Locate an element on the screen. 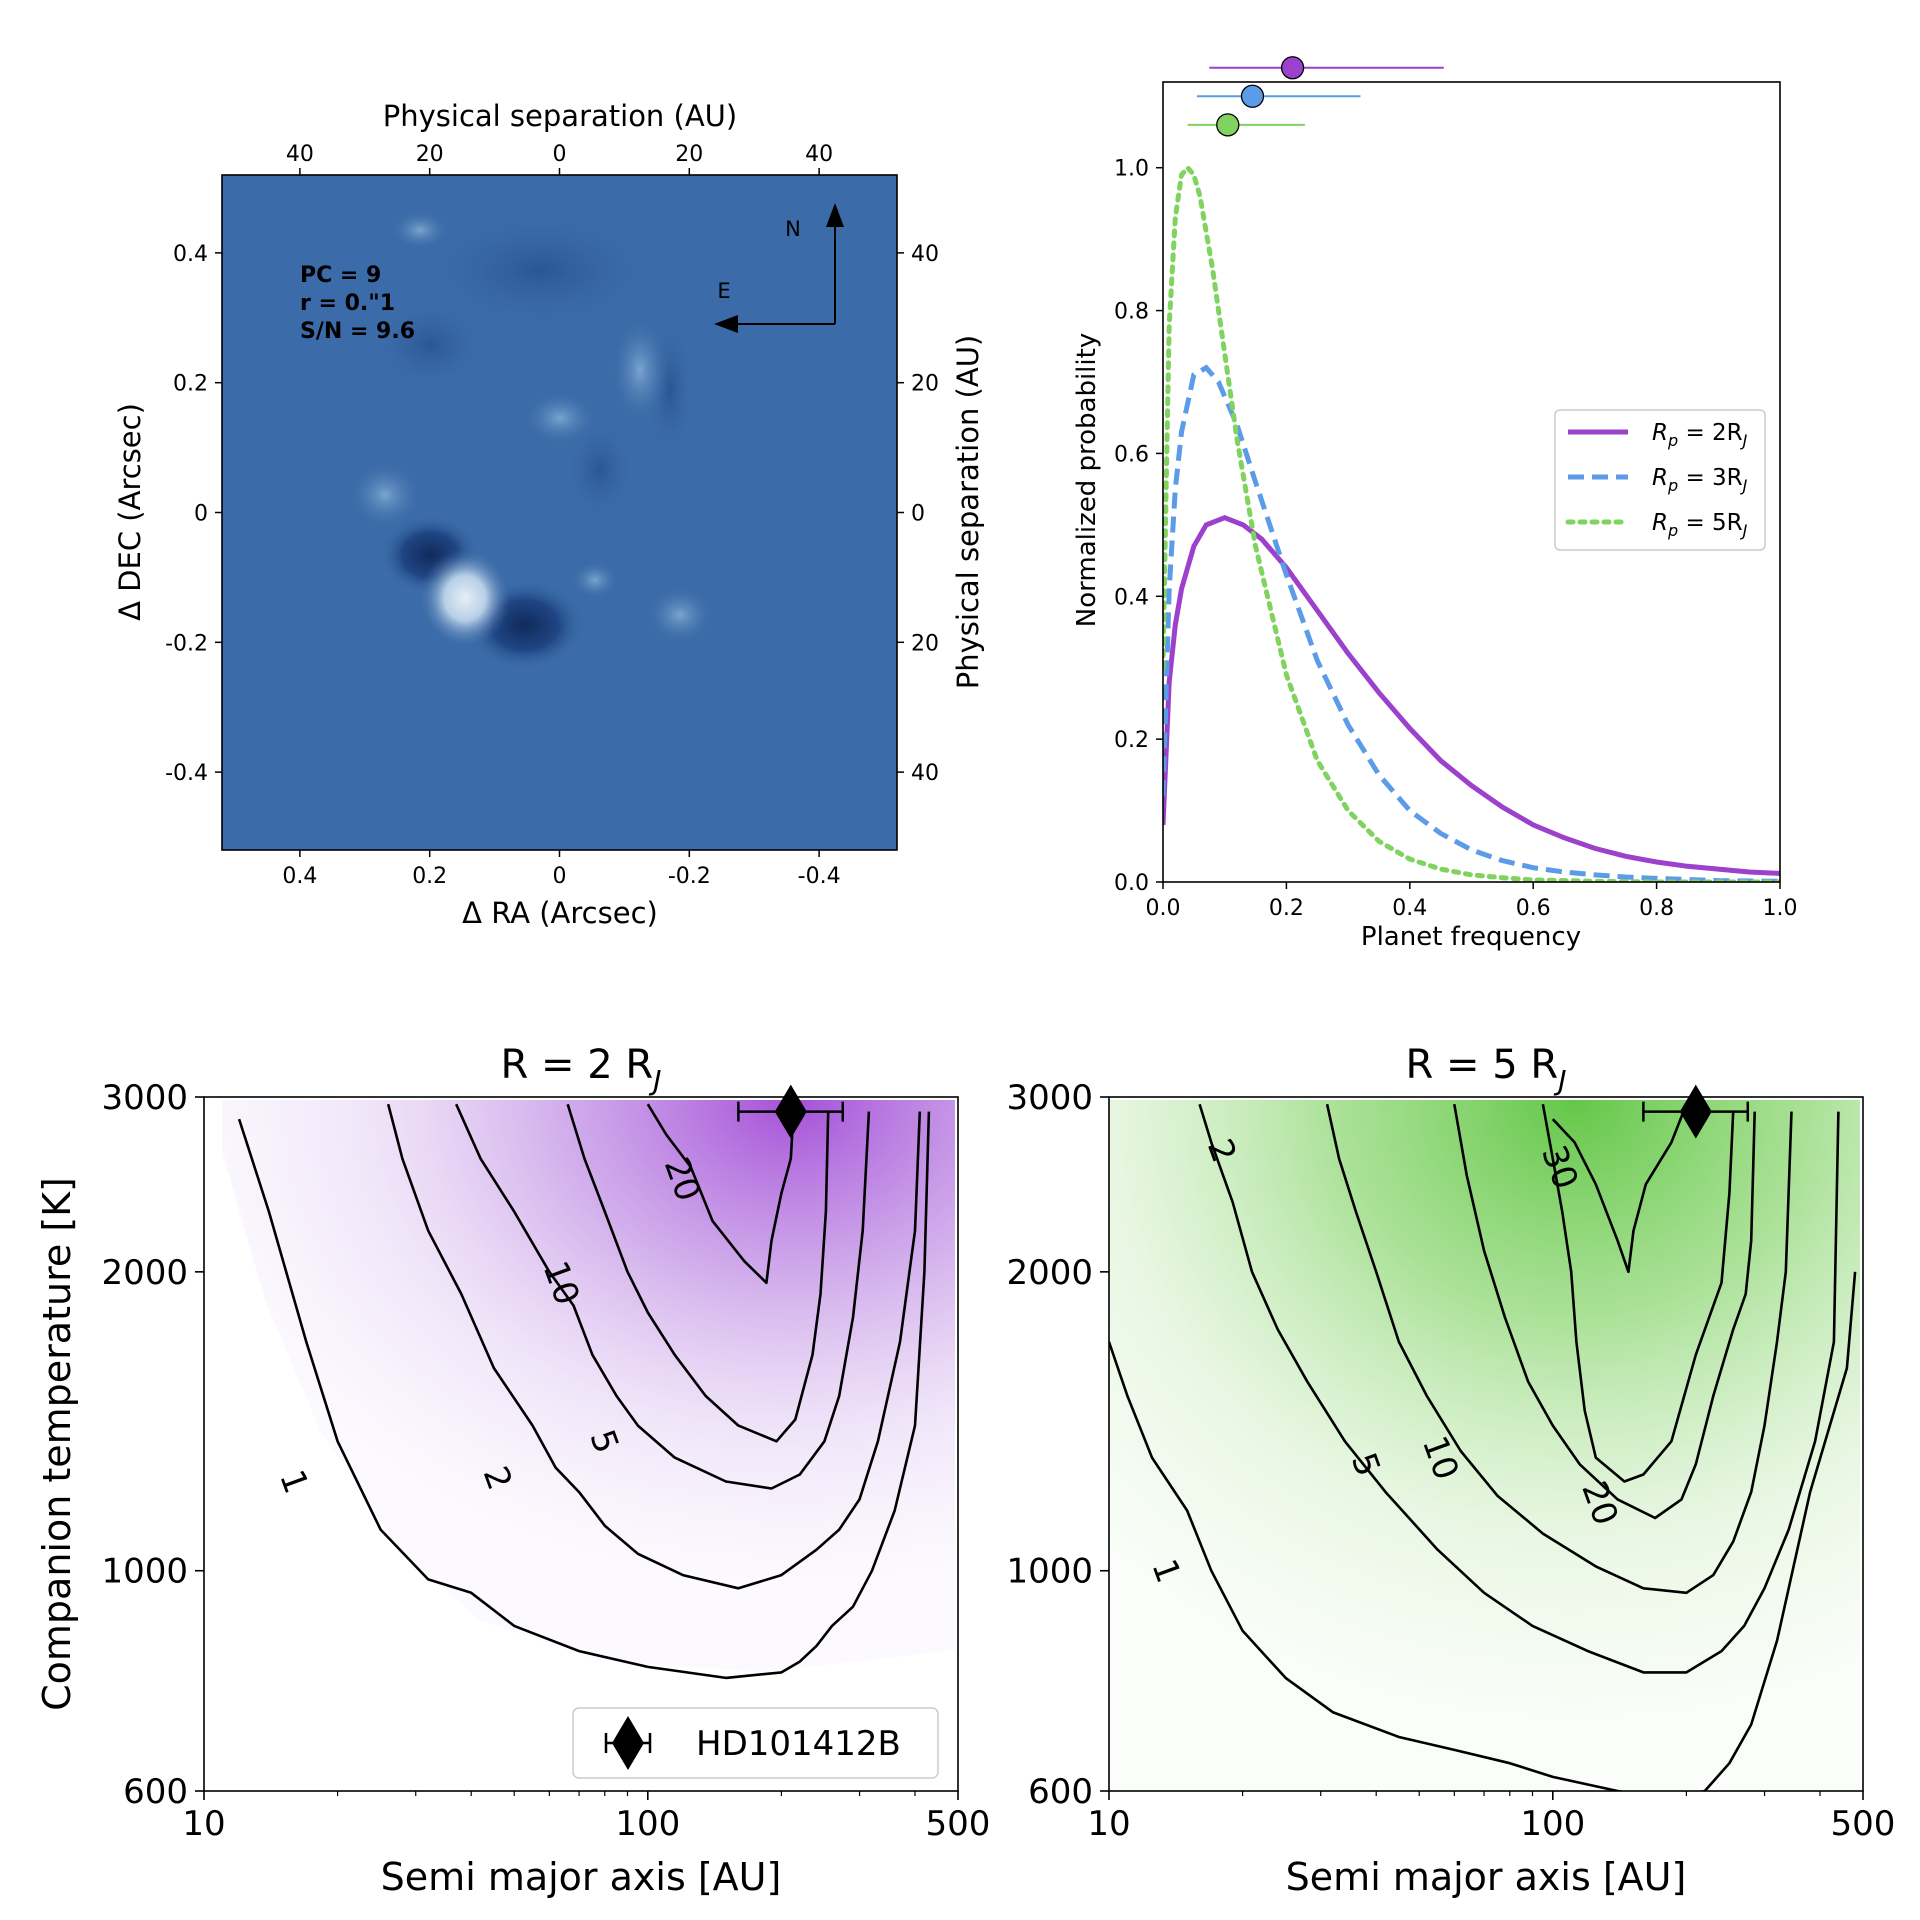 This screenshot has height=1920, width=1920. probability-y-tick-label: 0.0 is located at coordinates (1131, 883).